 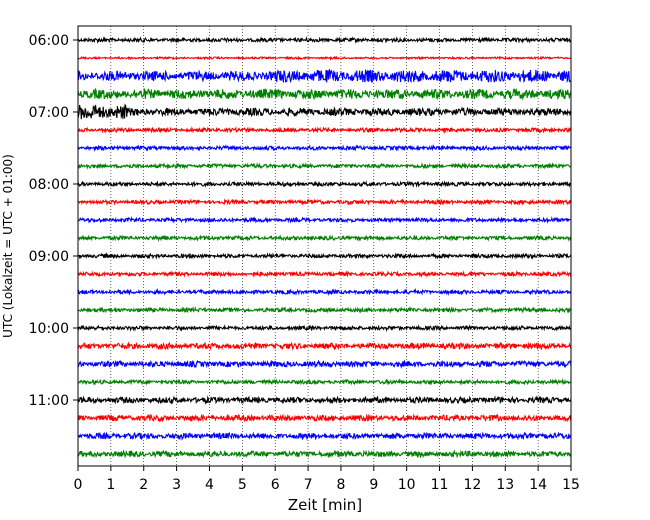 What do you see at coordinates (571, 485) in the screenshot?
I see `x-tick-label-15: 15` at bounding box center [571, 485].